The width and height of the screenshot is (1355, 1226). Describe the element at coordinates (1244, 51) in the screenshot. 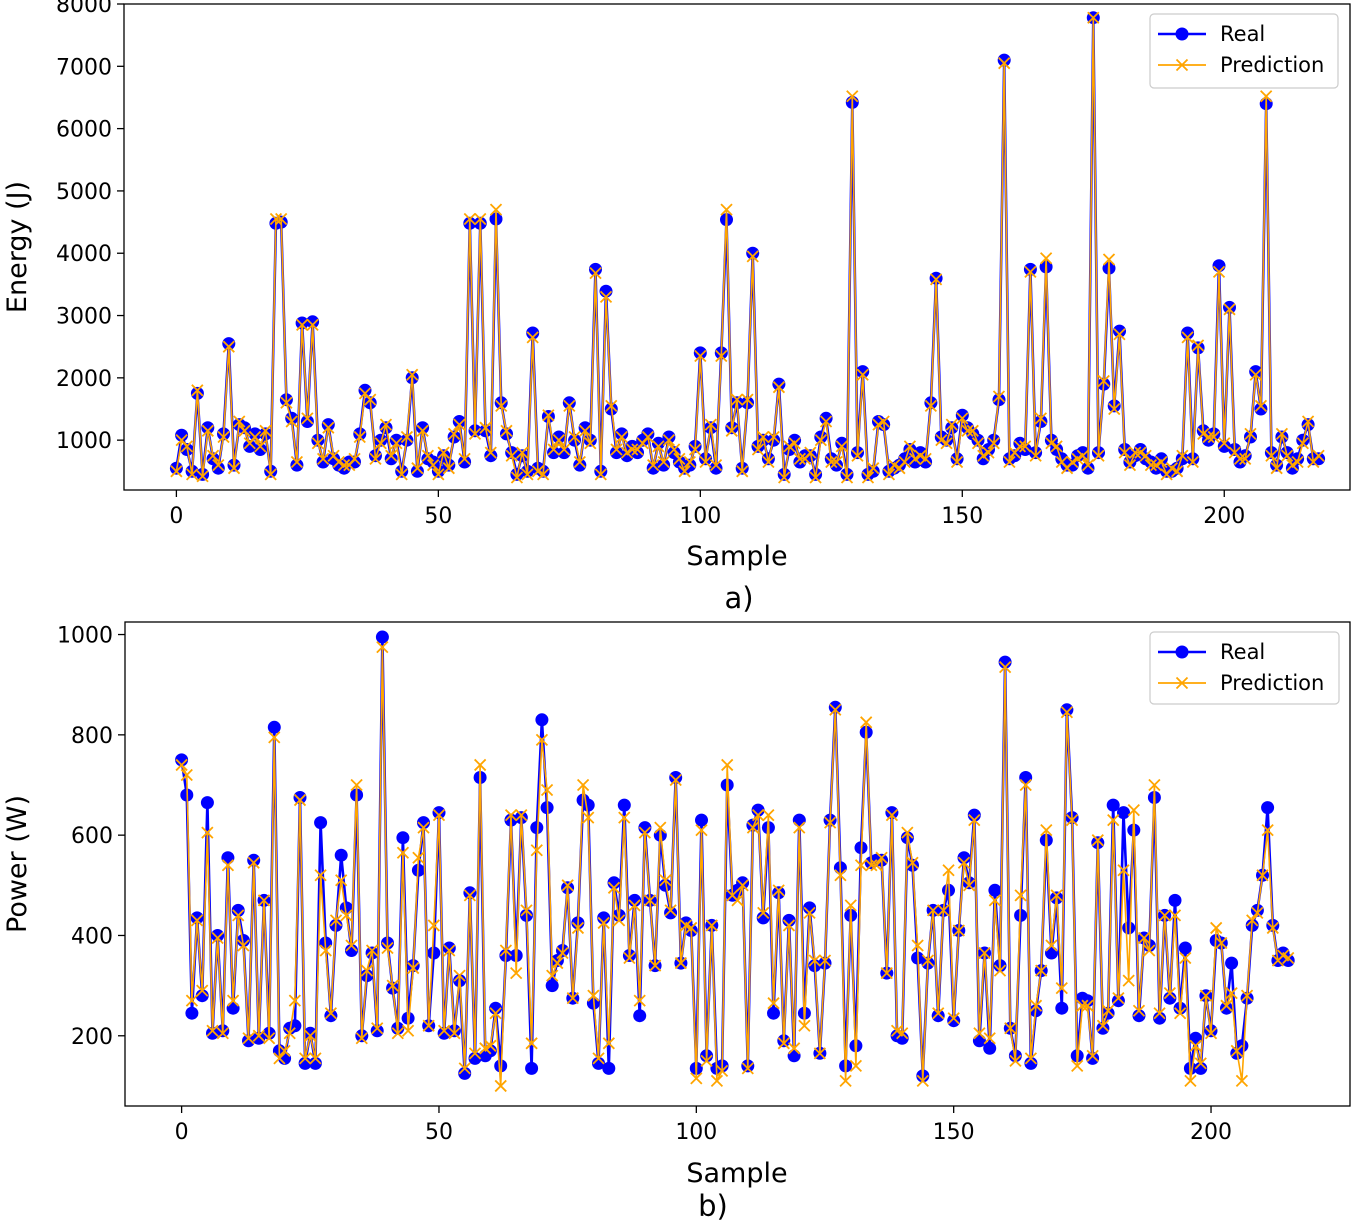

I see `legend-energy: Real Prediction` at that location.